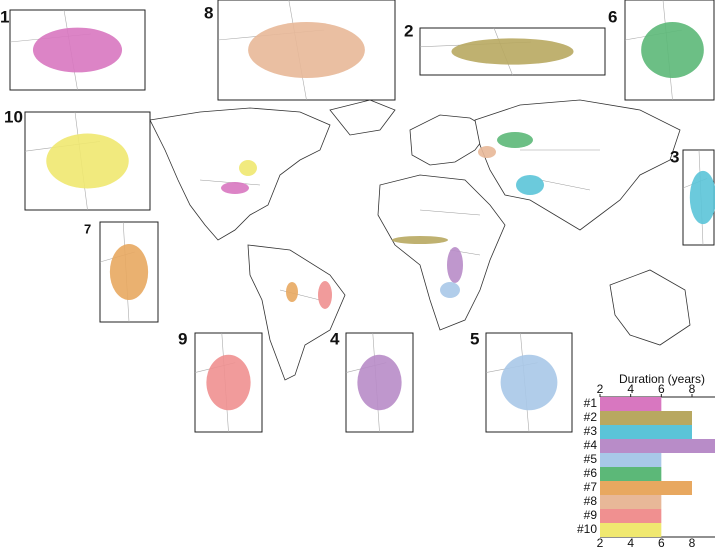 The height and width of the screenshot is (550, 715). Describe the element at coordinates (600, 389) in the screenshot. I see `x-tick-label-top: 2` at that location.